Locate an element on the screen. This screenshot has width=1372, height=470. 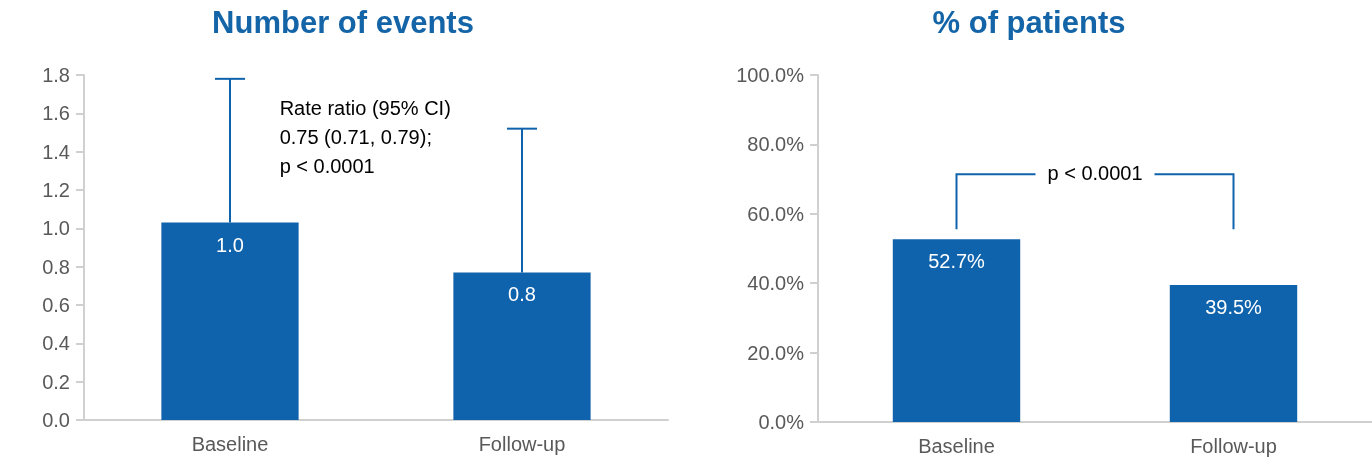
y-tick-label: 1.6 is located at coordinates (56, 113).